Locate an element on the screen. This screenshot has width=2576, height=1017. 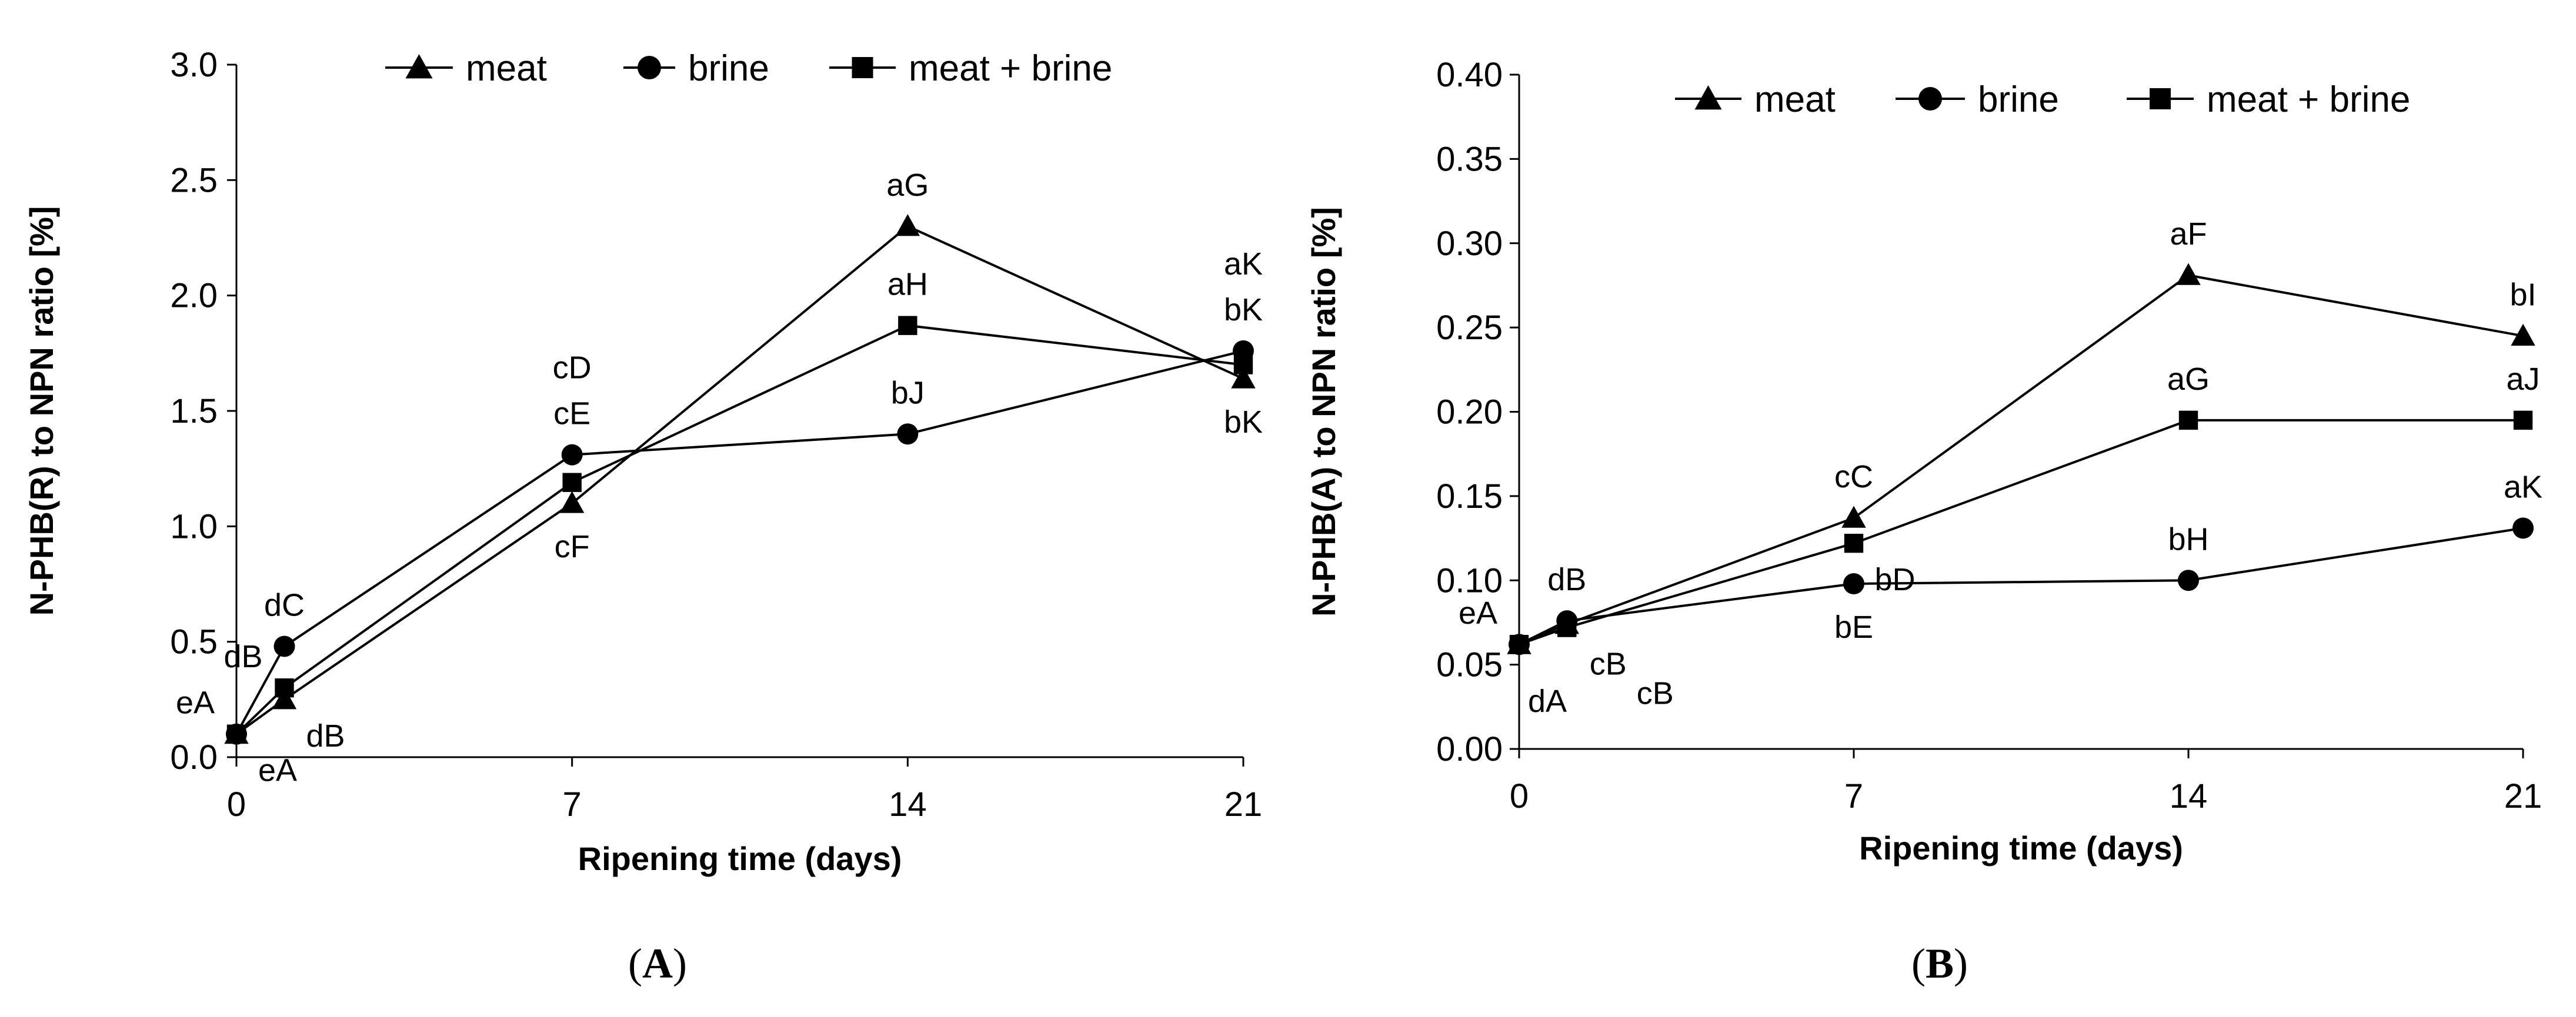
data-label: bE is located at coordinates (1853, 627).